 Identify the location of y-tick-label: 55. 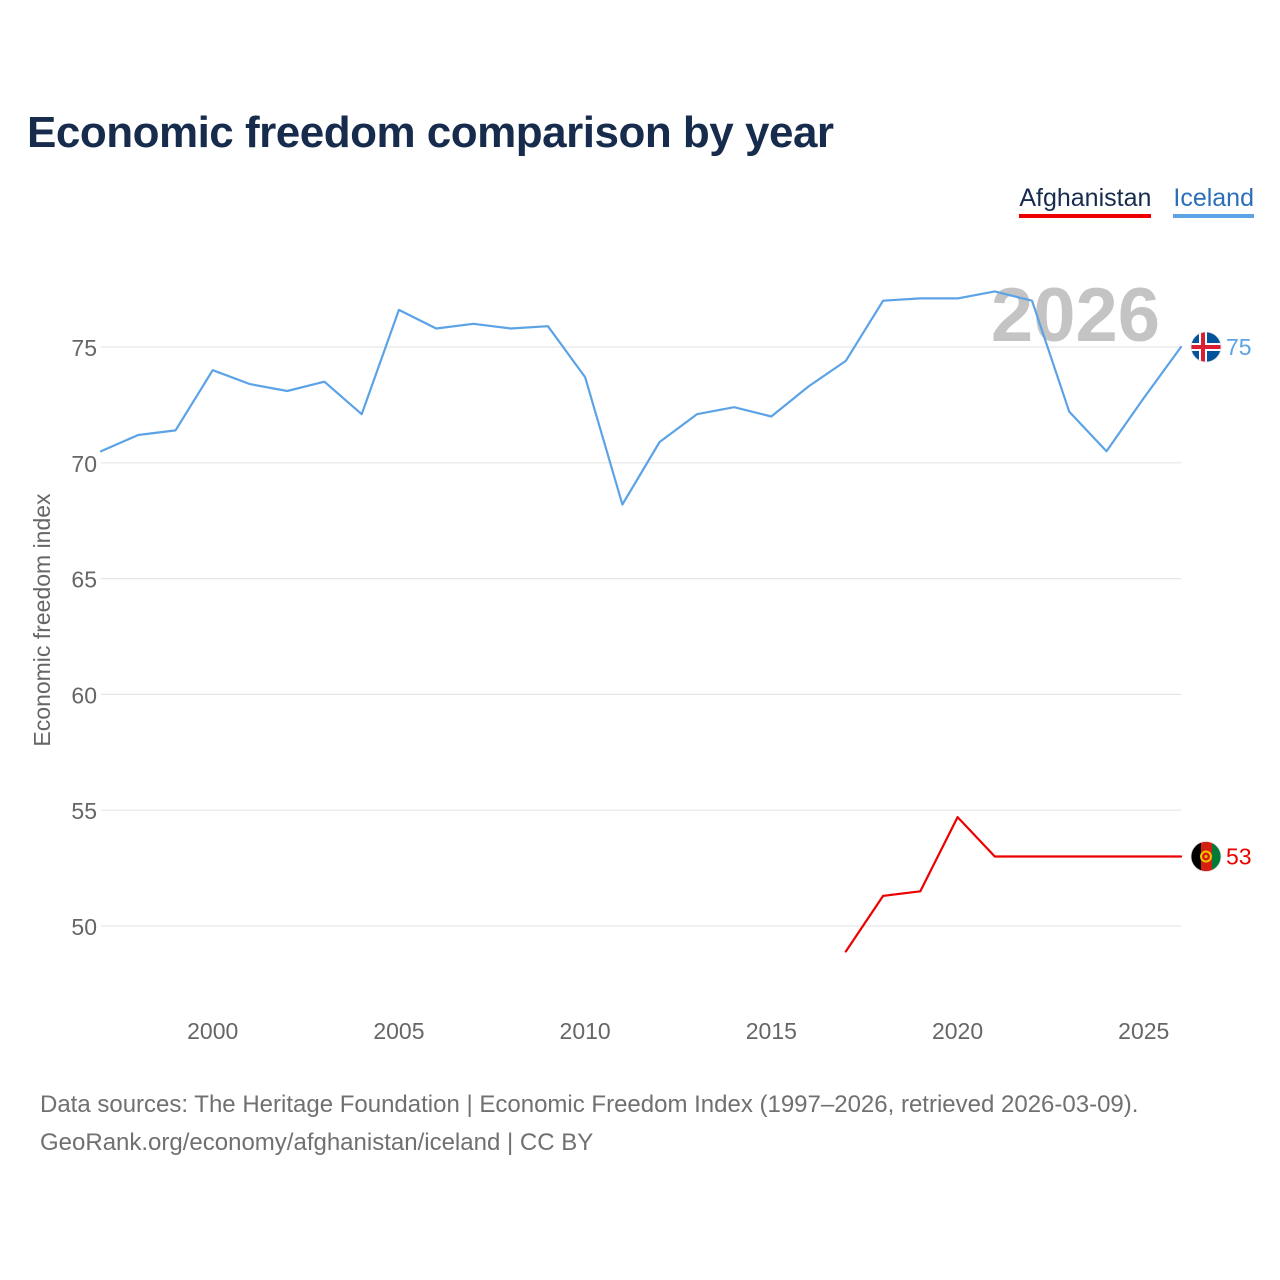
(84, 811).